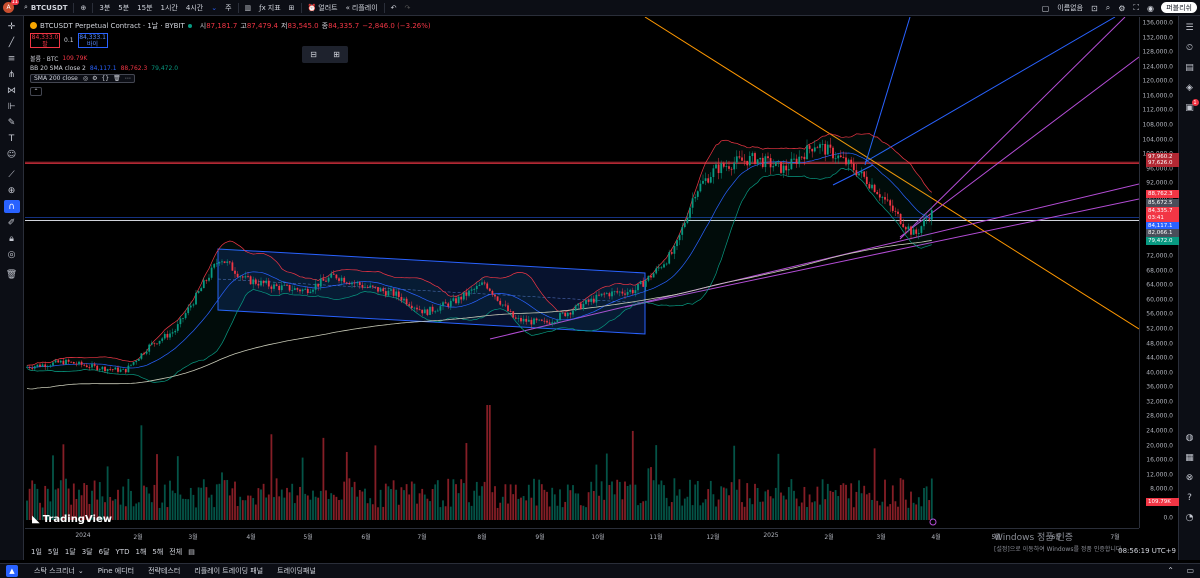  Describe the element at coordinates (361, 7) in the screenshot. I see `replay-button: «리플레이` at that location.